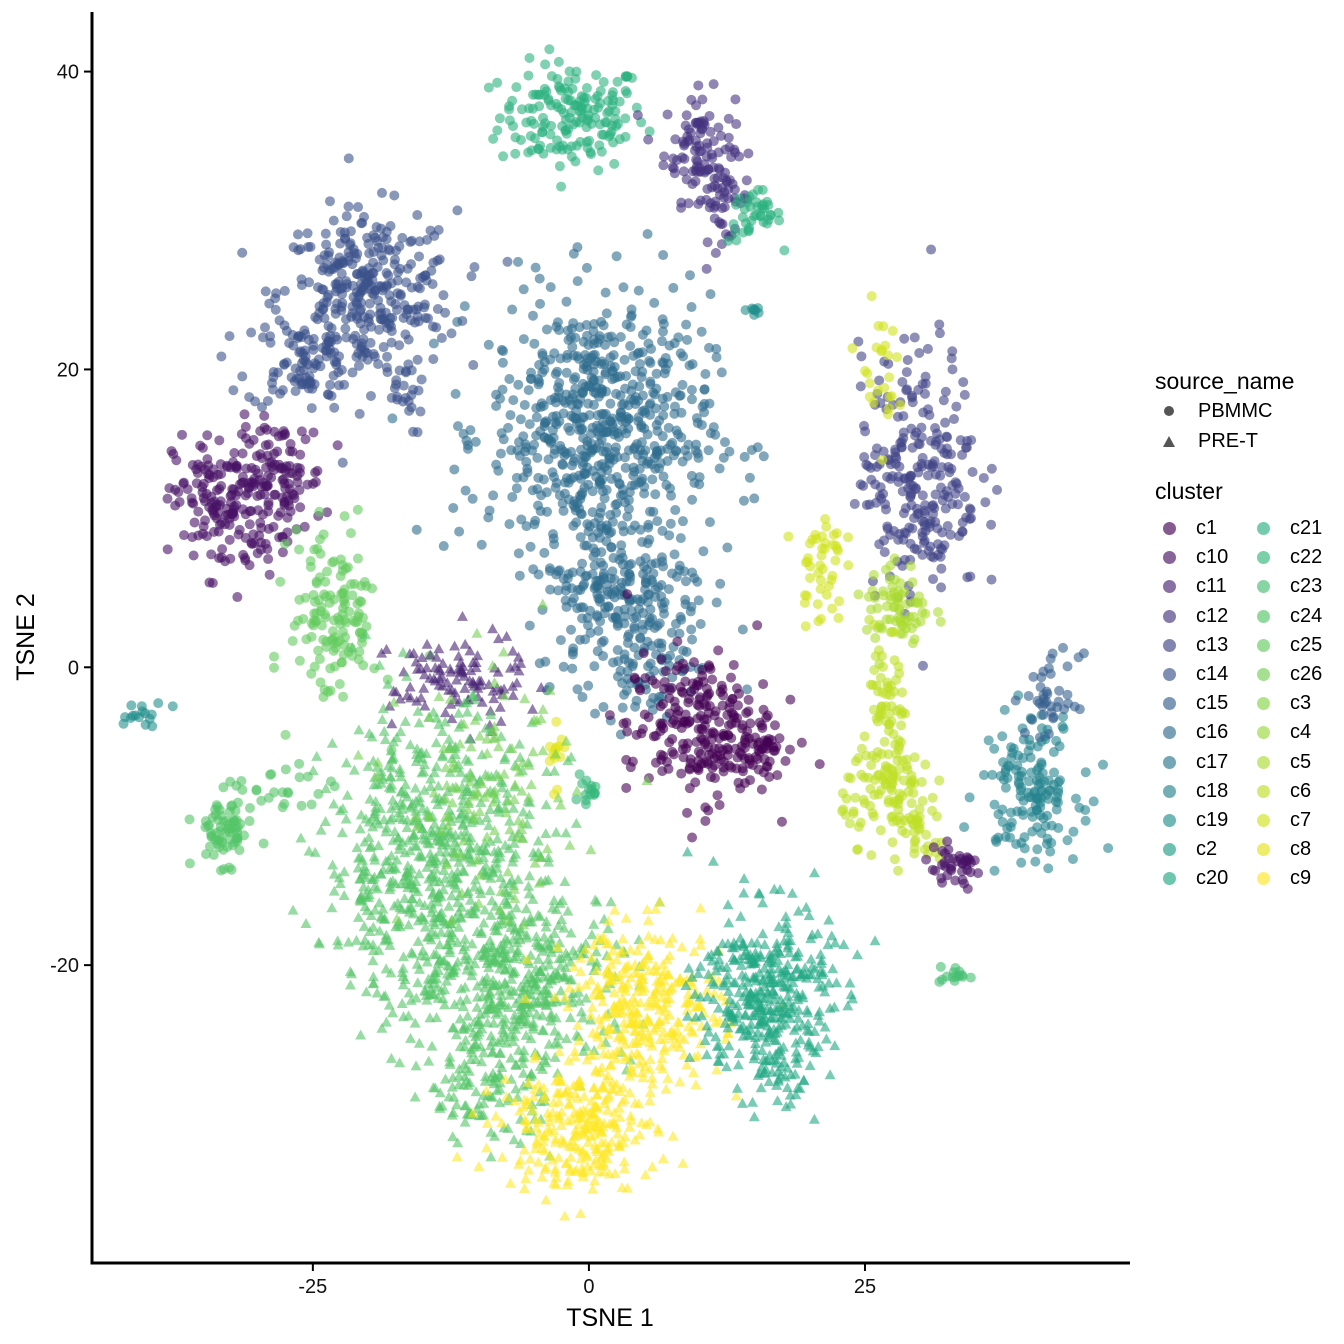 Image resolution: width=1344 pixels, height=1344 pixels. I want to click on data-point-c7, so click(888, 355).